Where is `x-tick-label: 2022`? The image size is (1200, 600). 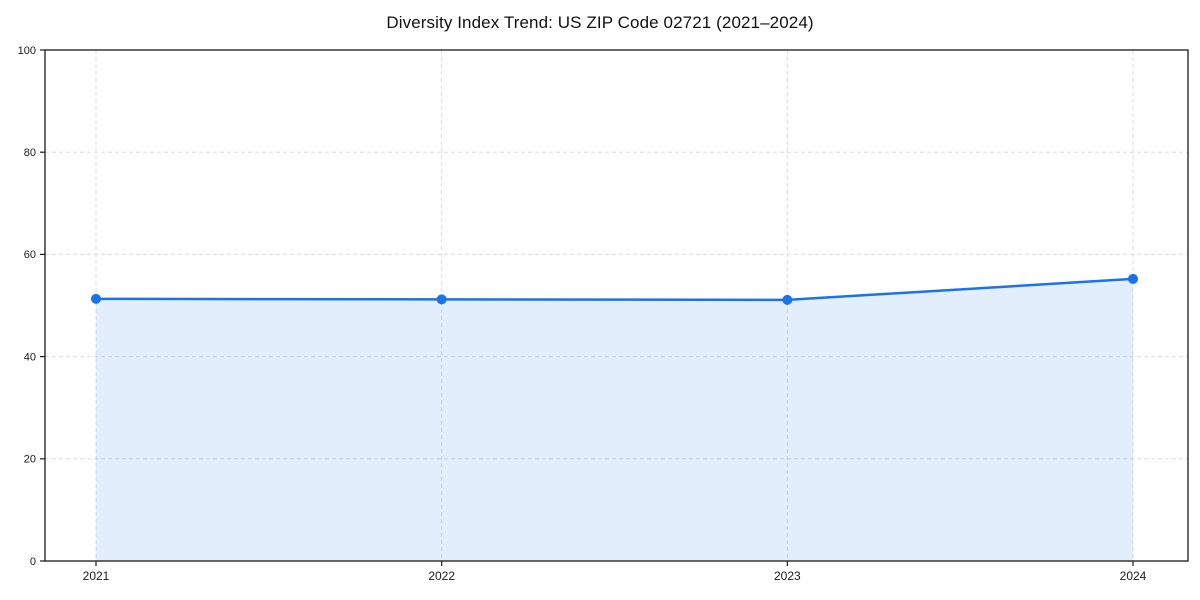 x-tick-label: 2022 is located at coordinates (441, 576).